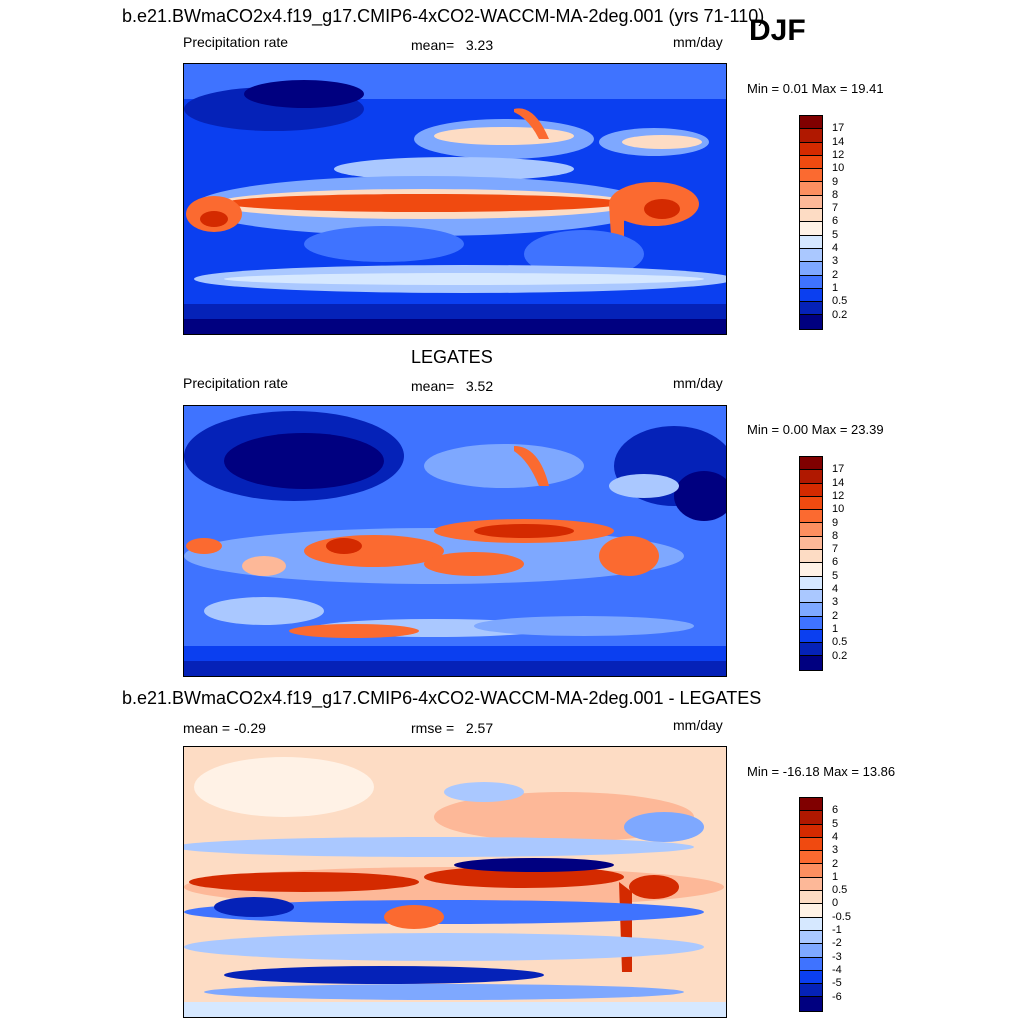  Describe the element at coordinates (433, 728) in the screenshot. I see `panel3-stat-label: rmse =` at that location.